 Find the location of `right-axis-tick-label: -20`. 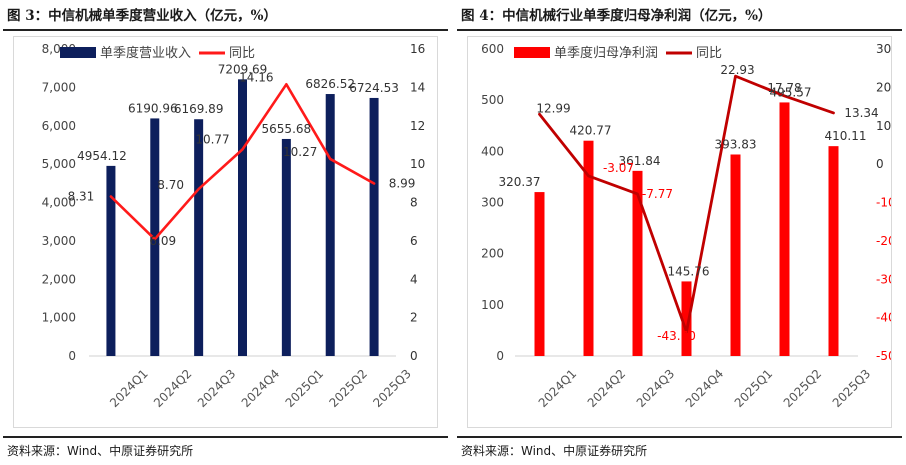

right-axis-tick-label: -20 is located at coordinates (883, 241).